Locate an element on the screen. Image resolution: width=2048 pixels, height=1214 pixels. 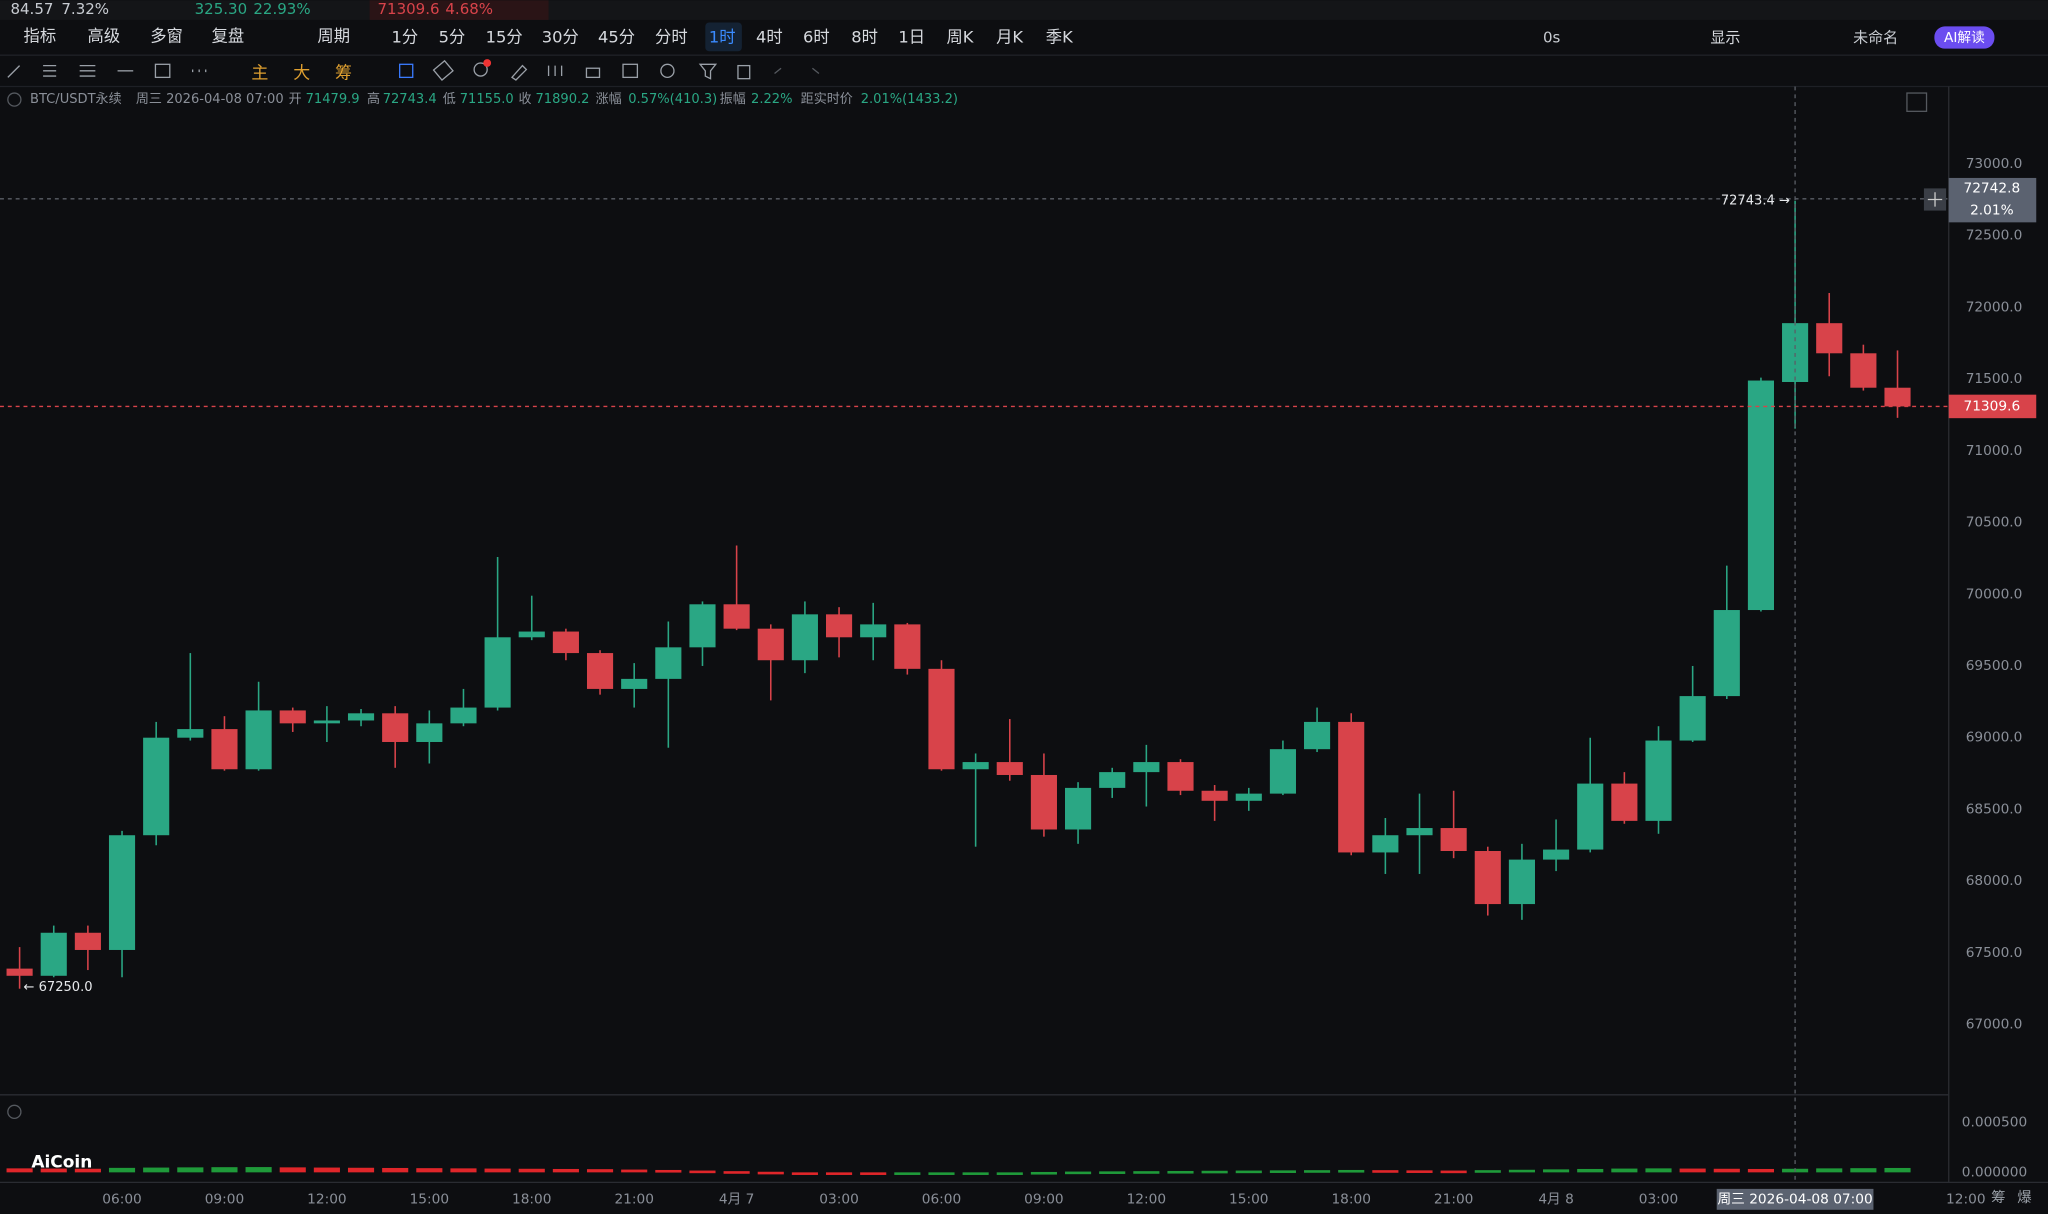
y-tick-label: 71000.0 is located at coordinates (1994, 451).